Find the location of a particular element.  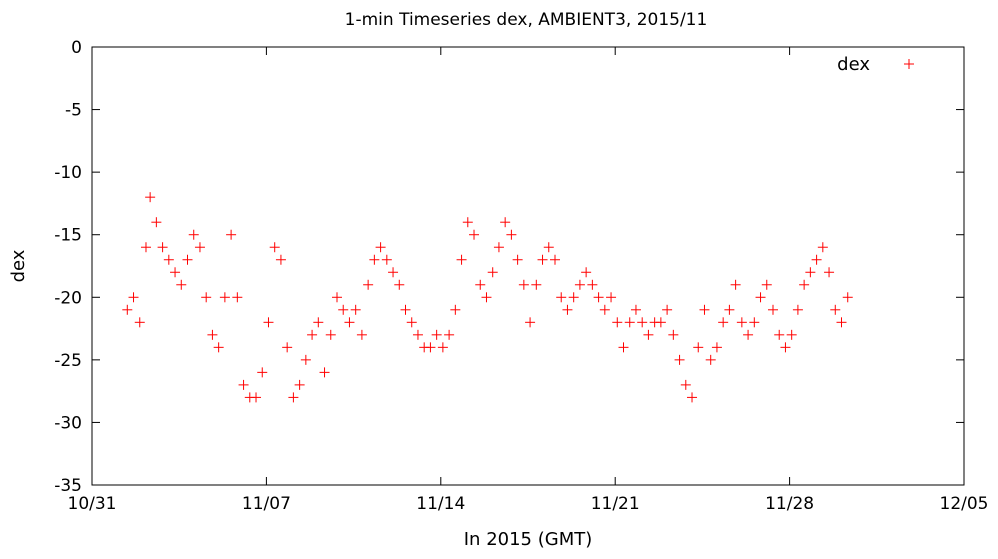

y-tick-label: -25 is located at coordinates (68, 361).